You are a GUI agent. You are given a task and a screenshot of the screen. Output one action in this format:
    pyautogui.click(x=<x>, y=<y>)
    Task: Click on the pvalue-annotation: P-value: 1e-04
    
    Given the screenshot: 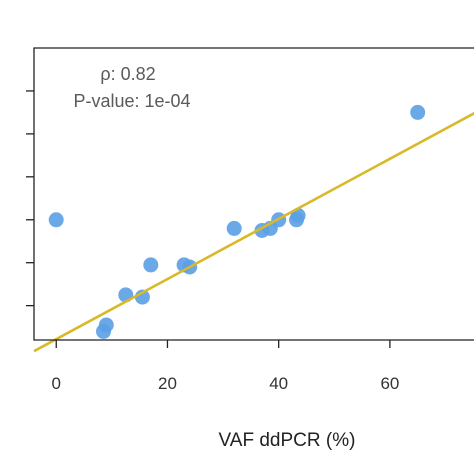 What is the action you would take?
    pyautogui.click(x=131, y=101)
    